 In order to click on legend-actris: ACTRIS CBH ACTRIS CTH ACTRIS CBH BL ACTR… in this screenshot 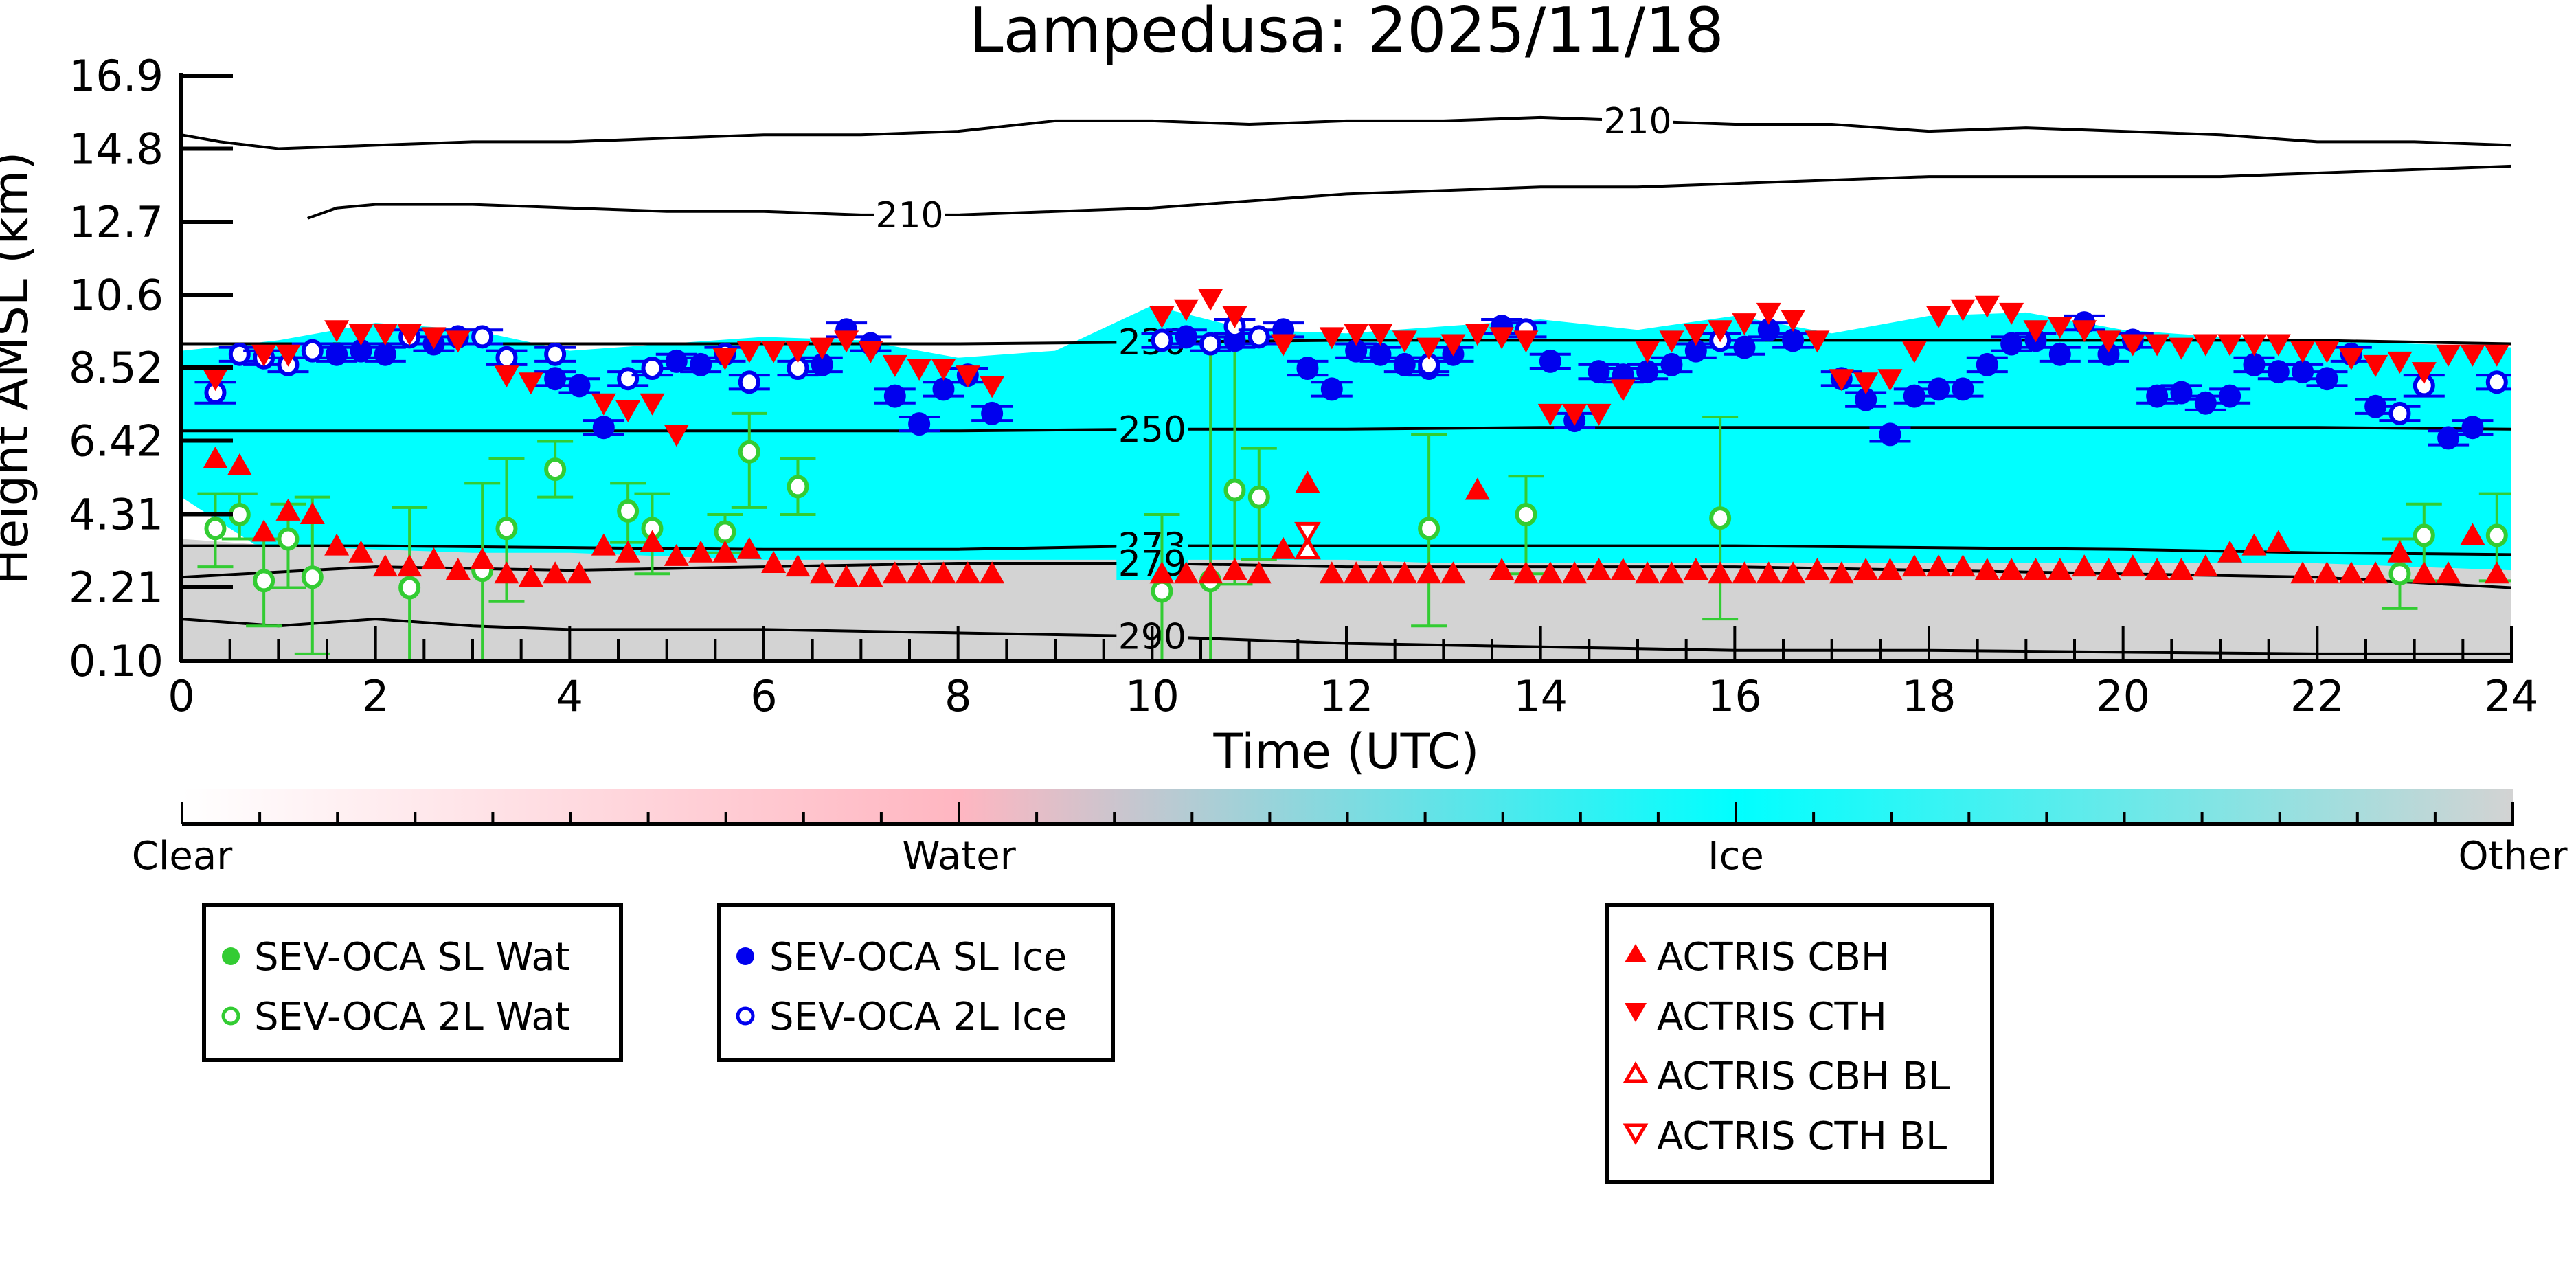, I will do `click(1799, 1043)`.